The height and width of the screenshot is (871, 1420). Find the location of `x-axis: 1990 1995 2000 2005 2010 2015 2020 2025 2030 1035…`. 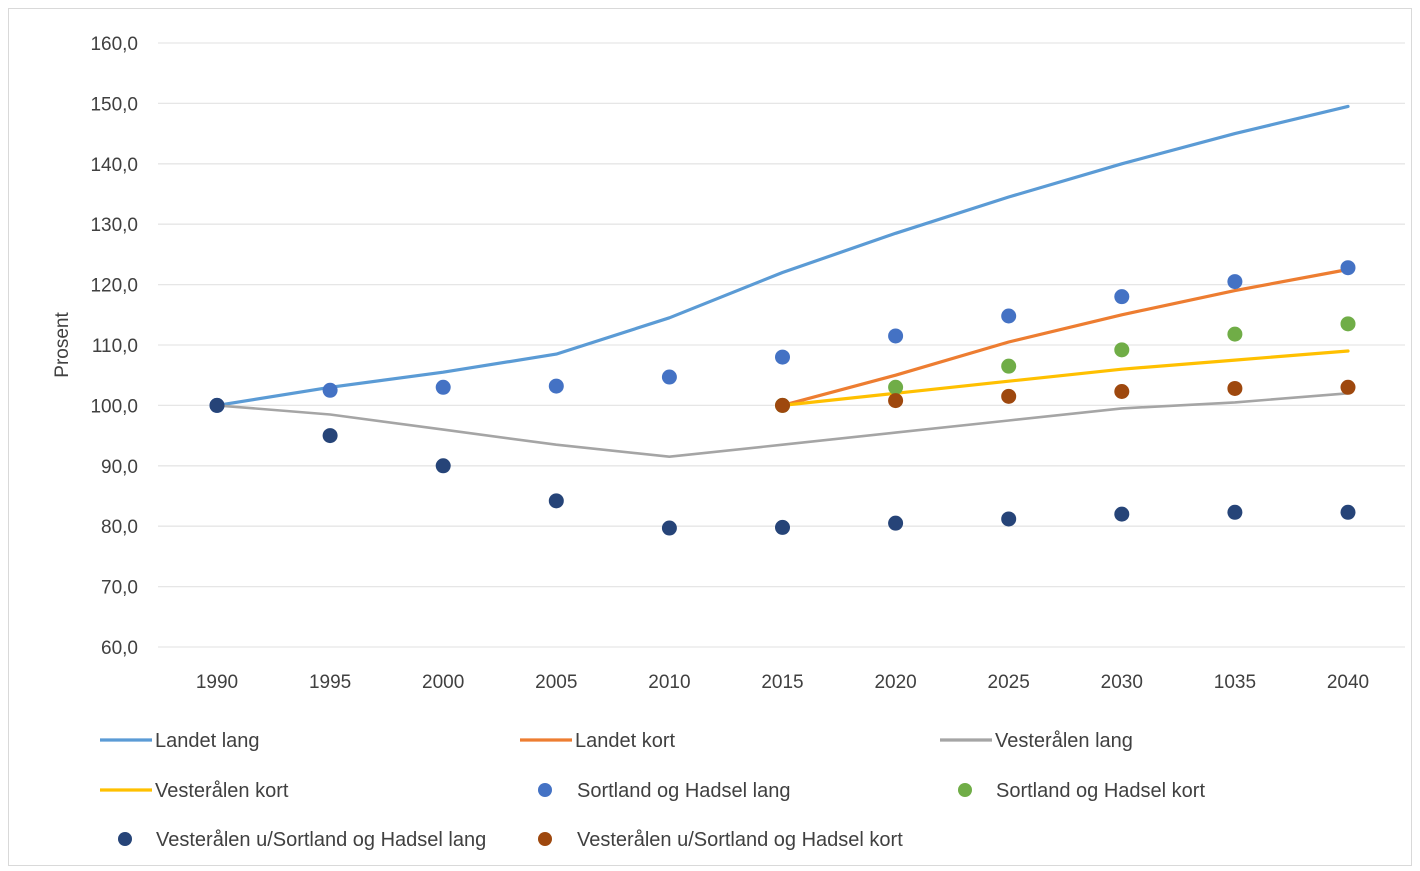

x-axis: 1990 1995 2000 2005 2010 2015 2020 2025 2030 1035… is located at coordinates (782, 682).